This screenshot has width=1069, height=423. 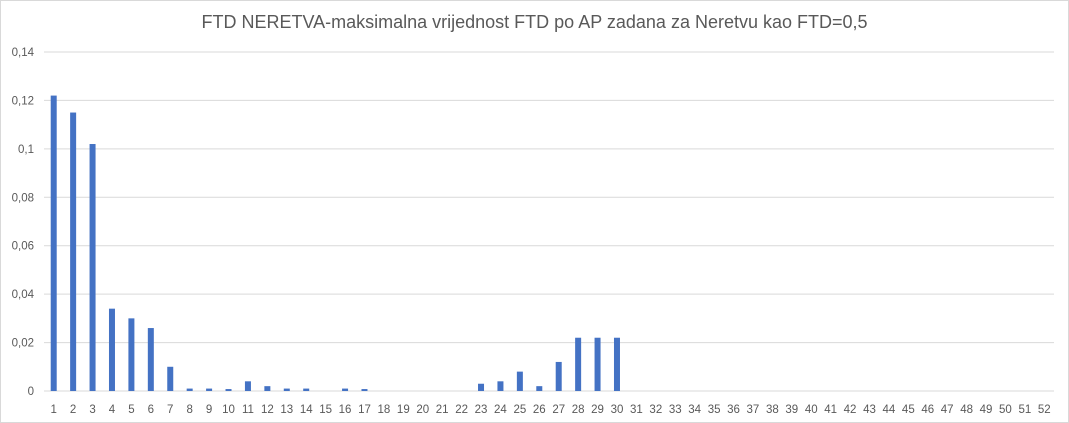 I want to click on x-tick-label: 11, so click(x=248, y=410).